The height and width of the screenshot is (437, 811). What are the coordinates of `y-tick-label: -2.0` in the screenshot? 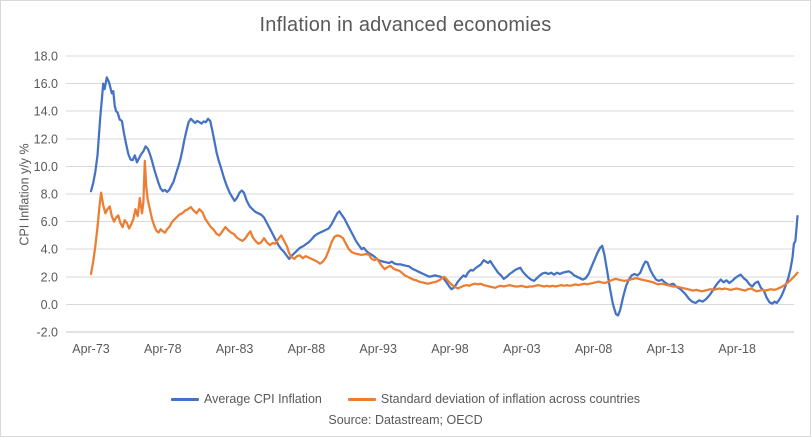 It's located at (47, 333).